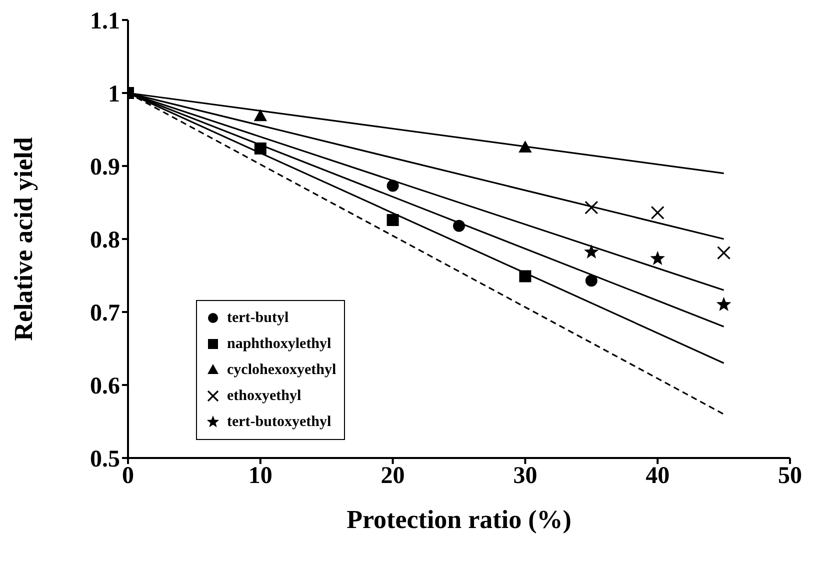 This screenshot has height=566, width=838. Describe the element at coordinates (23, 238) in the screenshot. I see `y-axis-title: Relative acid yield` at that location.